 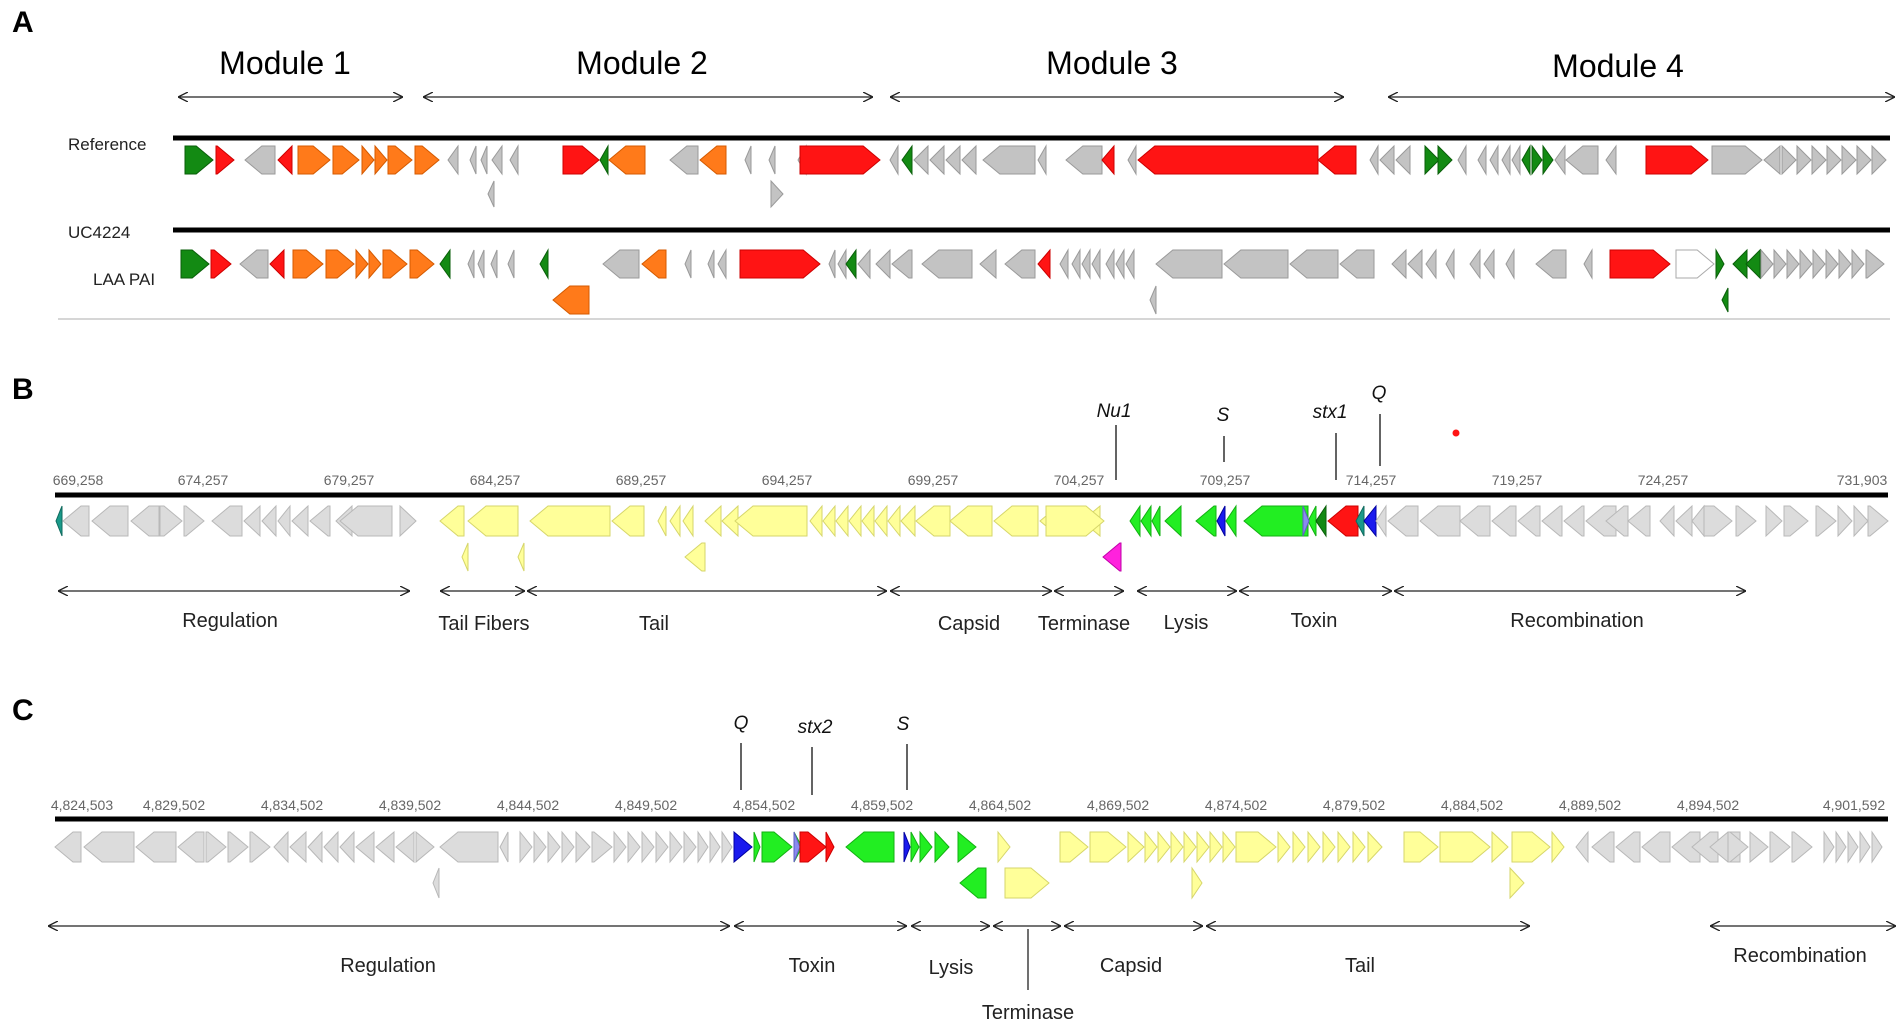 I want to click on tick-label: 4,894,502, so click(x=1708, y=805).